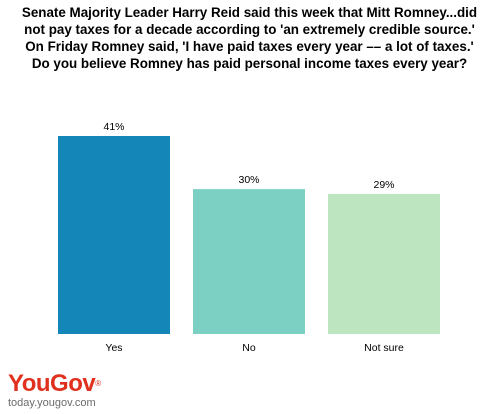 This screenshot has width=499, height=414. I want to click on brand-block: YouGov® today.yougov.com, so click(54, 391).